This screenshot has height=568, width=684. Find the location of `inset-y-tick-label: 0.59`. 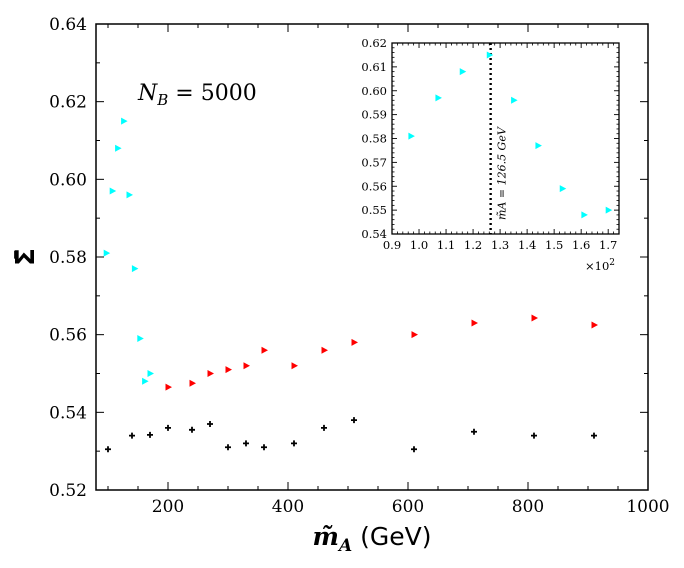

inset-y-tick-label: 0.59 is located at coordinates (374, 115).